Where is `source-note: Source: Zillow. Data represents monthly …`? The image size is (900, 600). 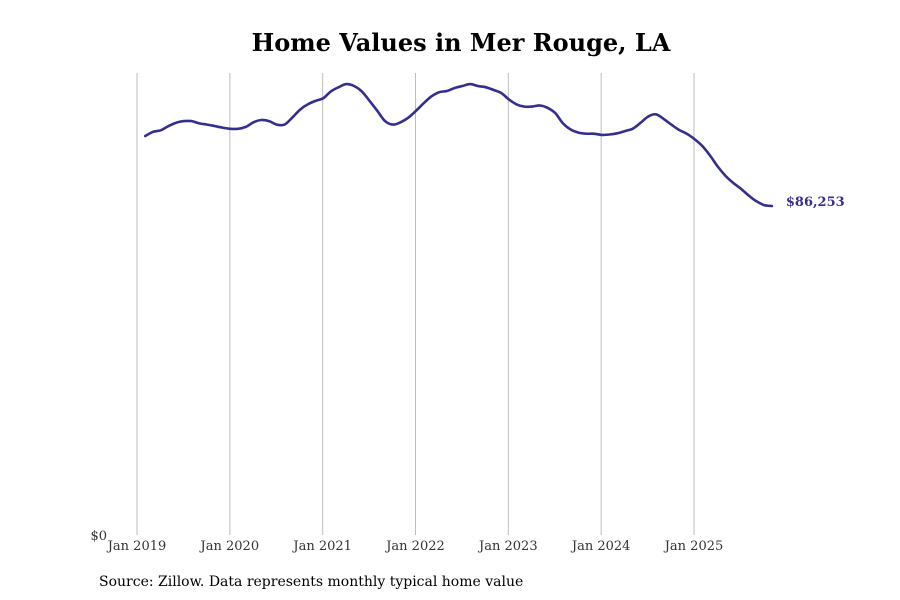 source-note: Source: Zillow. Data represents monthly … is located at coordinates (311, 582).